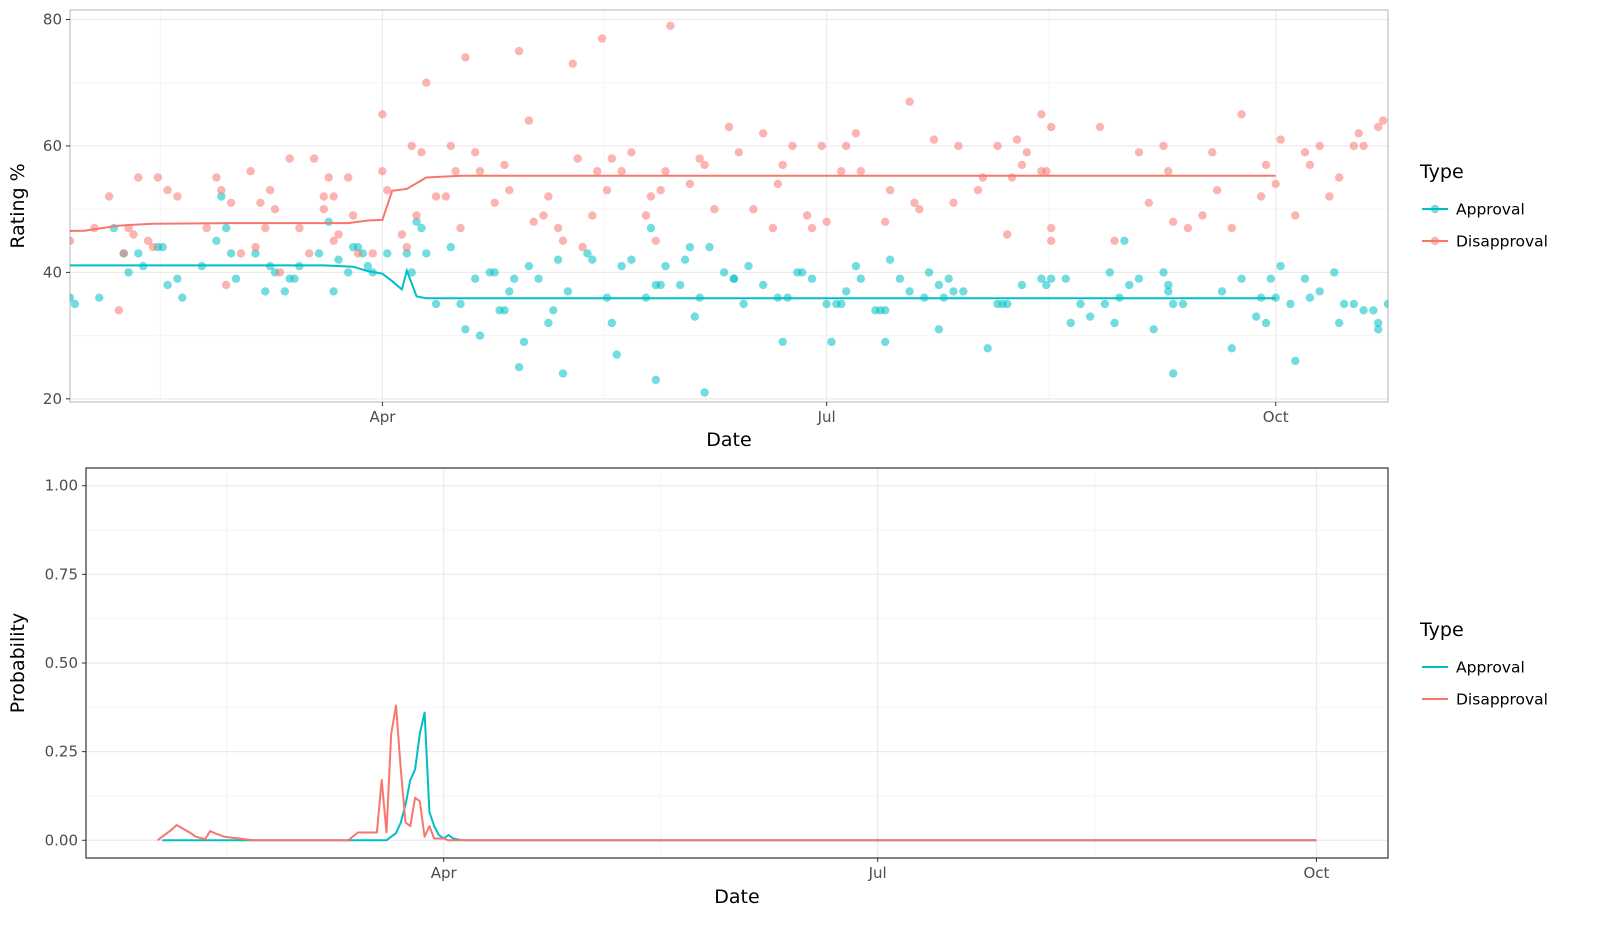 This screenshot has width=1600, height=933. I want to click on y-tick-label: 40, so click(52, 272).